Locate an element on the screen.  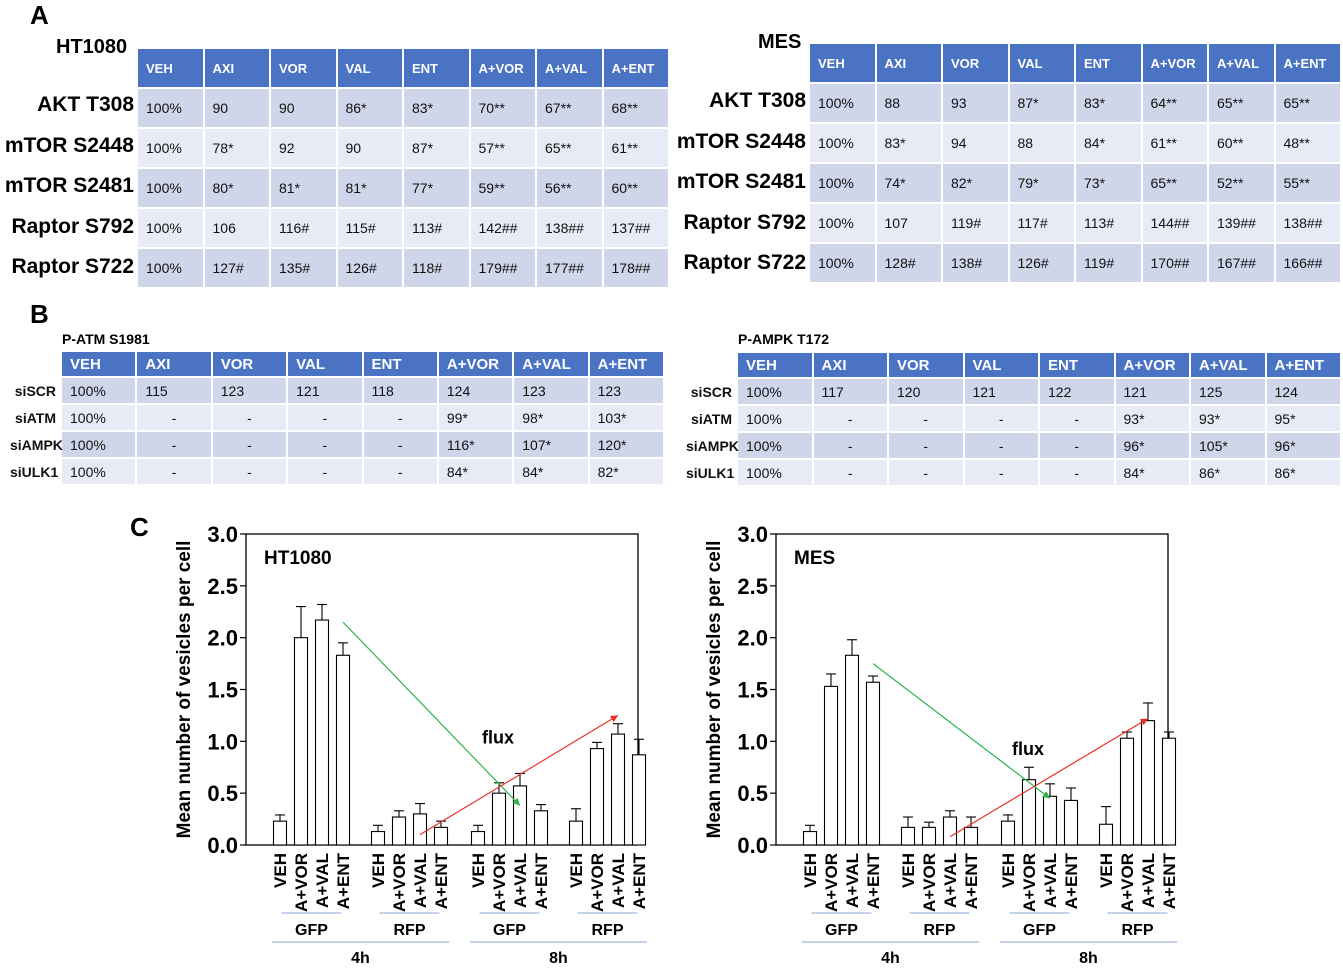
x-tick-label: VEH is located at coordinates (810, 870).